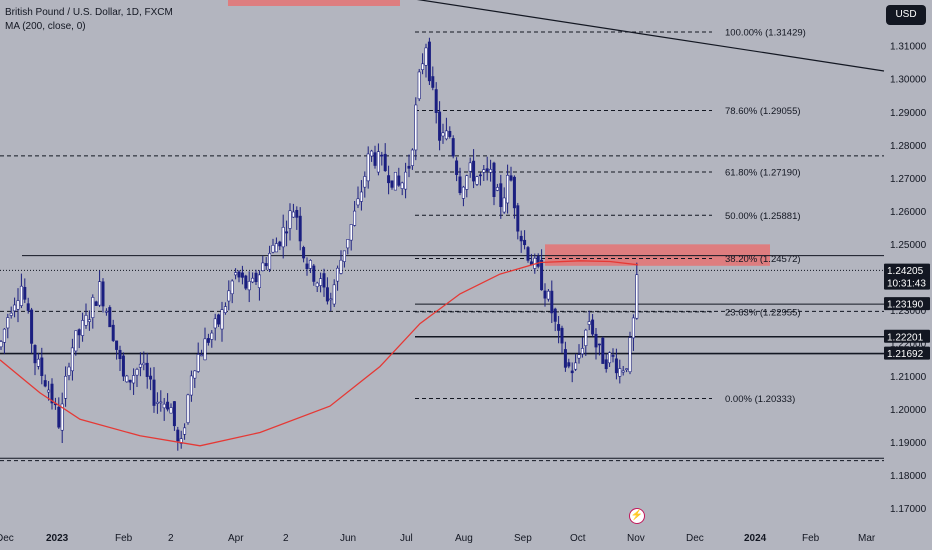 The height and width of the screenshot is (550, 932). What do you see at coordinates (636, 538) in the screenshot?
I see `time-tick-label: Nov` at bounding box center [636, 538].